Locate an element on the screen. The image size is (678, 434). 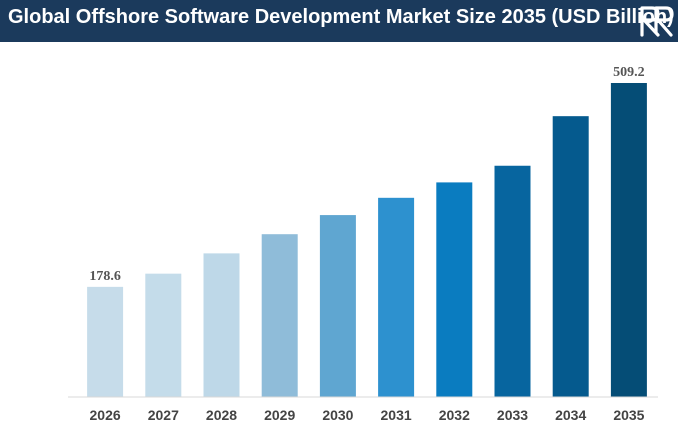
bar-2029 is located at coordinates (279, 315).